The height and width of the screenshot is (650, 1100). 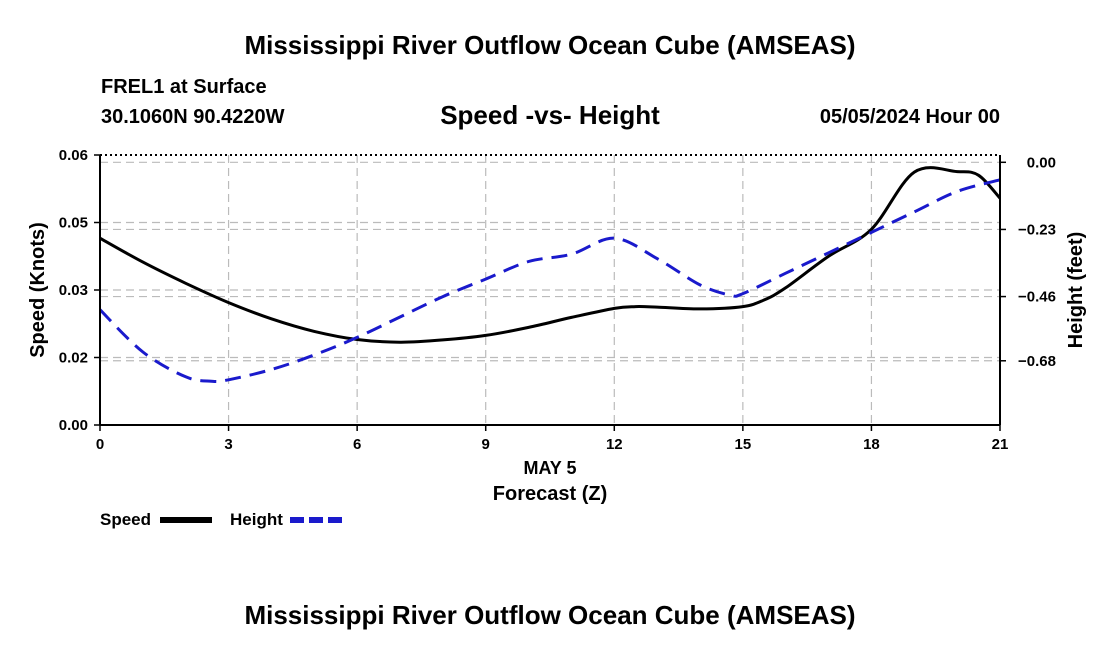 I want to click on y-axis-label: Speed (Knots), so click(x=38, y=290).